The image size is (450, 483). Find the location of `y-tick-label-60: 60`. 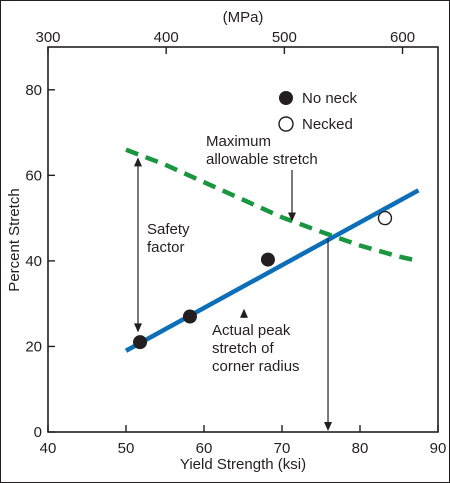

y-tick-label-60: 60 is located at coordinates (33, 175).